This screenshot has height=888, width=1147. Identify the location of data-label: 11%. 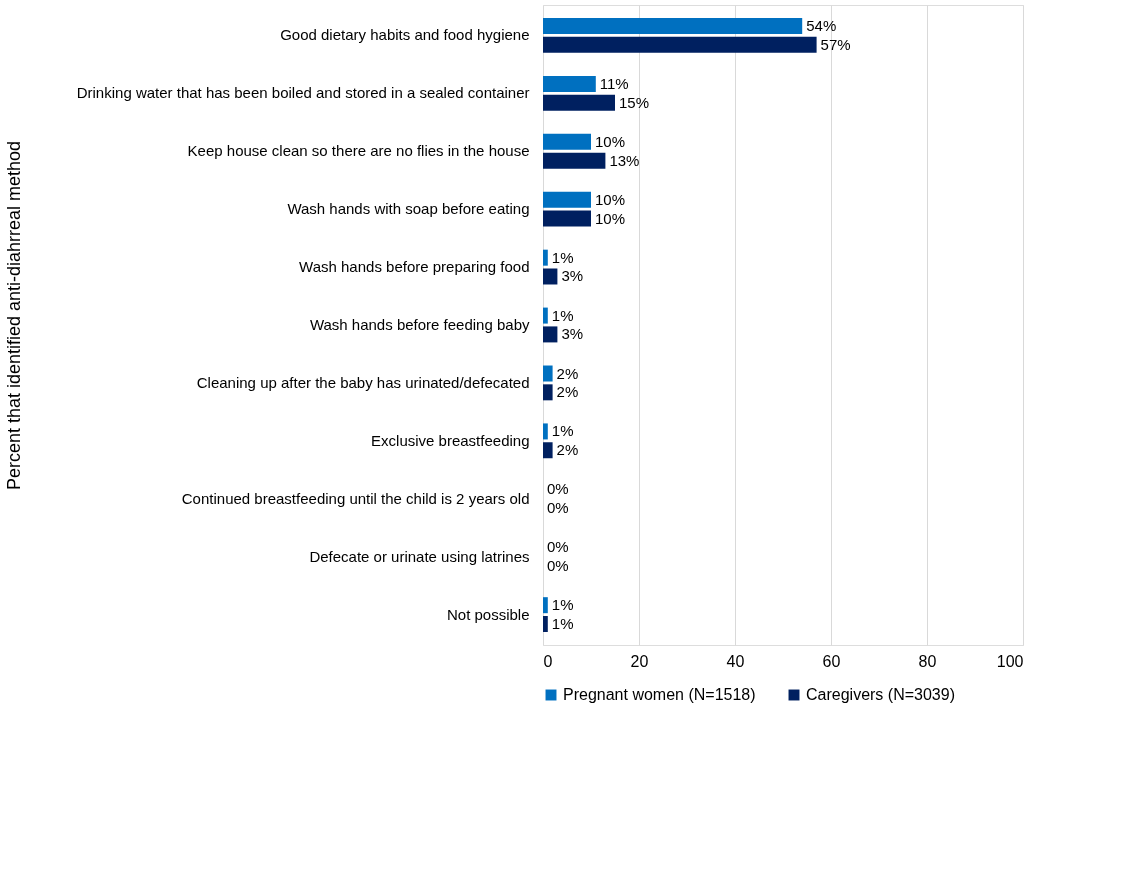
(614, 83).